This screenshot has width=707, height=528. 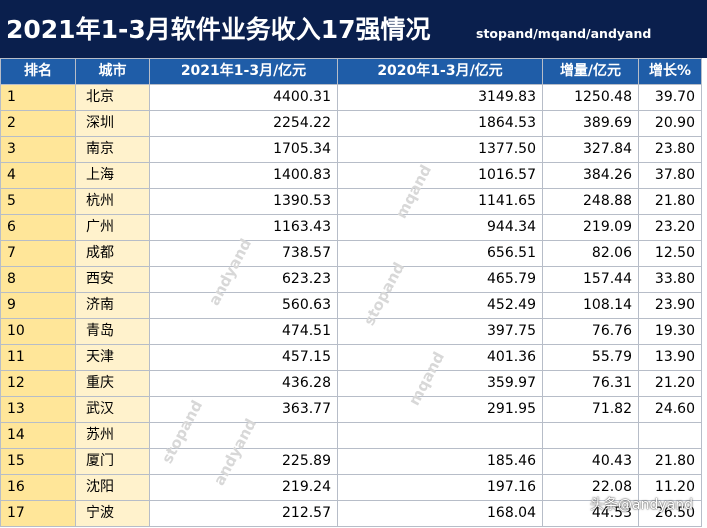 I want to click on table-row: 9 济南 560.63 452.49 108.14 23.90, so click(x=351, y=305).